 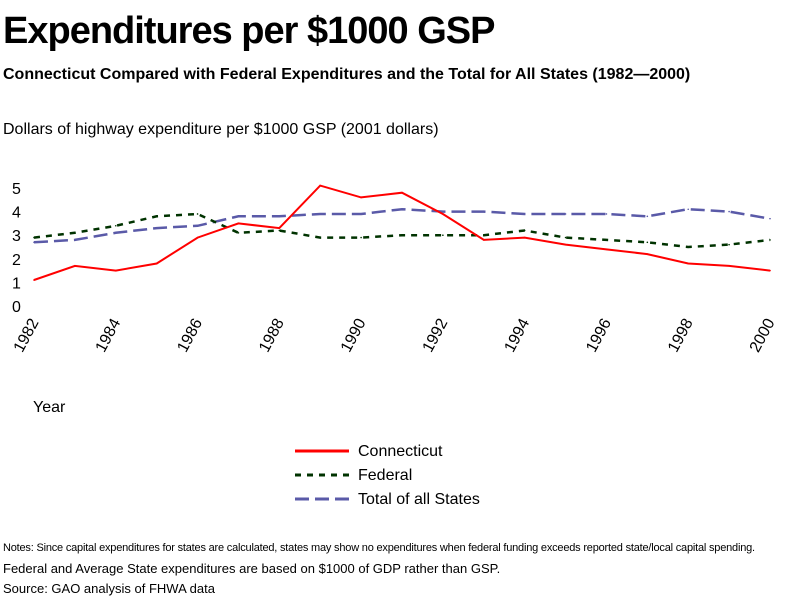 I want to click on legend-label-connecticut: Connecticut, so click(x=400, y=451).